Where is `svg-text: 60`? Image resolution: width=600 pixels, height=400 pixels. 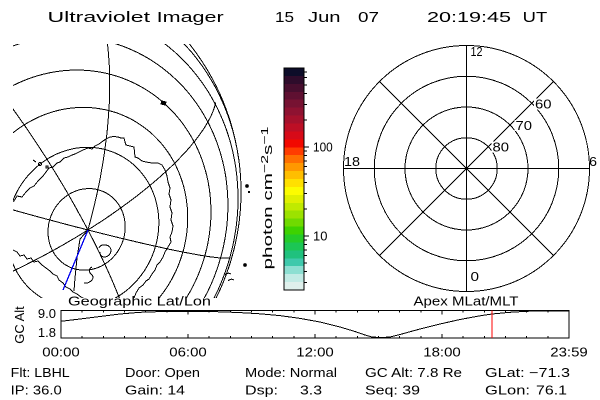 svg-text: 60 is located at coordinates (543, 104).